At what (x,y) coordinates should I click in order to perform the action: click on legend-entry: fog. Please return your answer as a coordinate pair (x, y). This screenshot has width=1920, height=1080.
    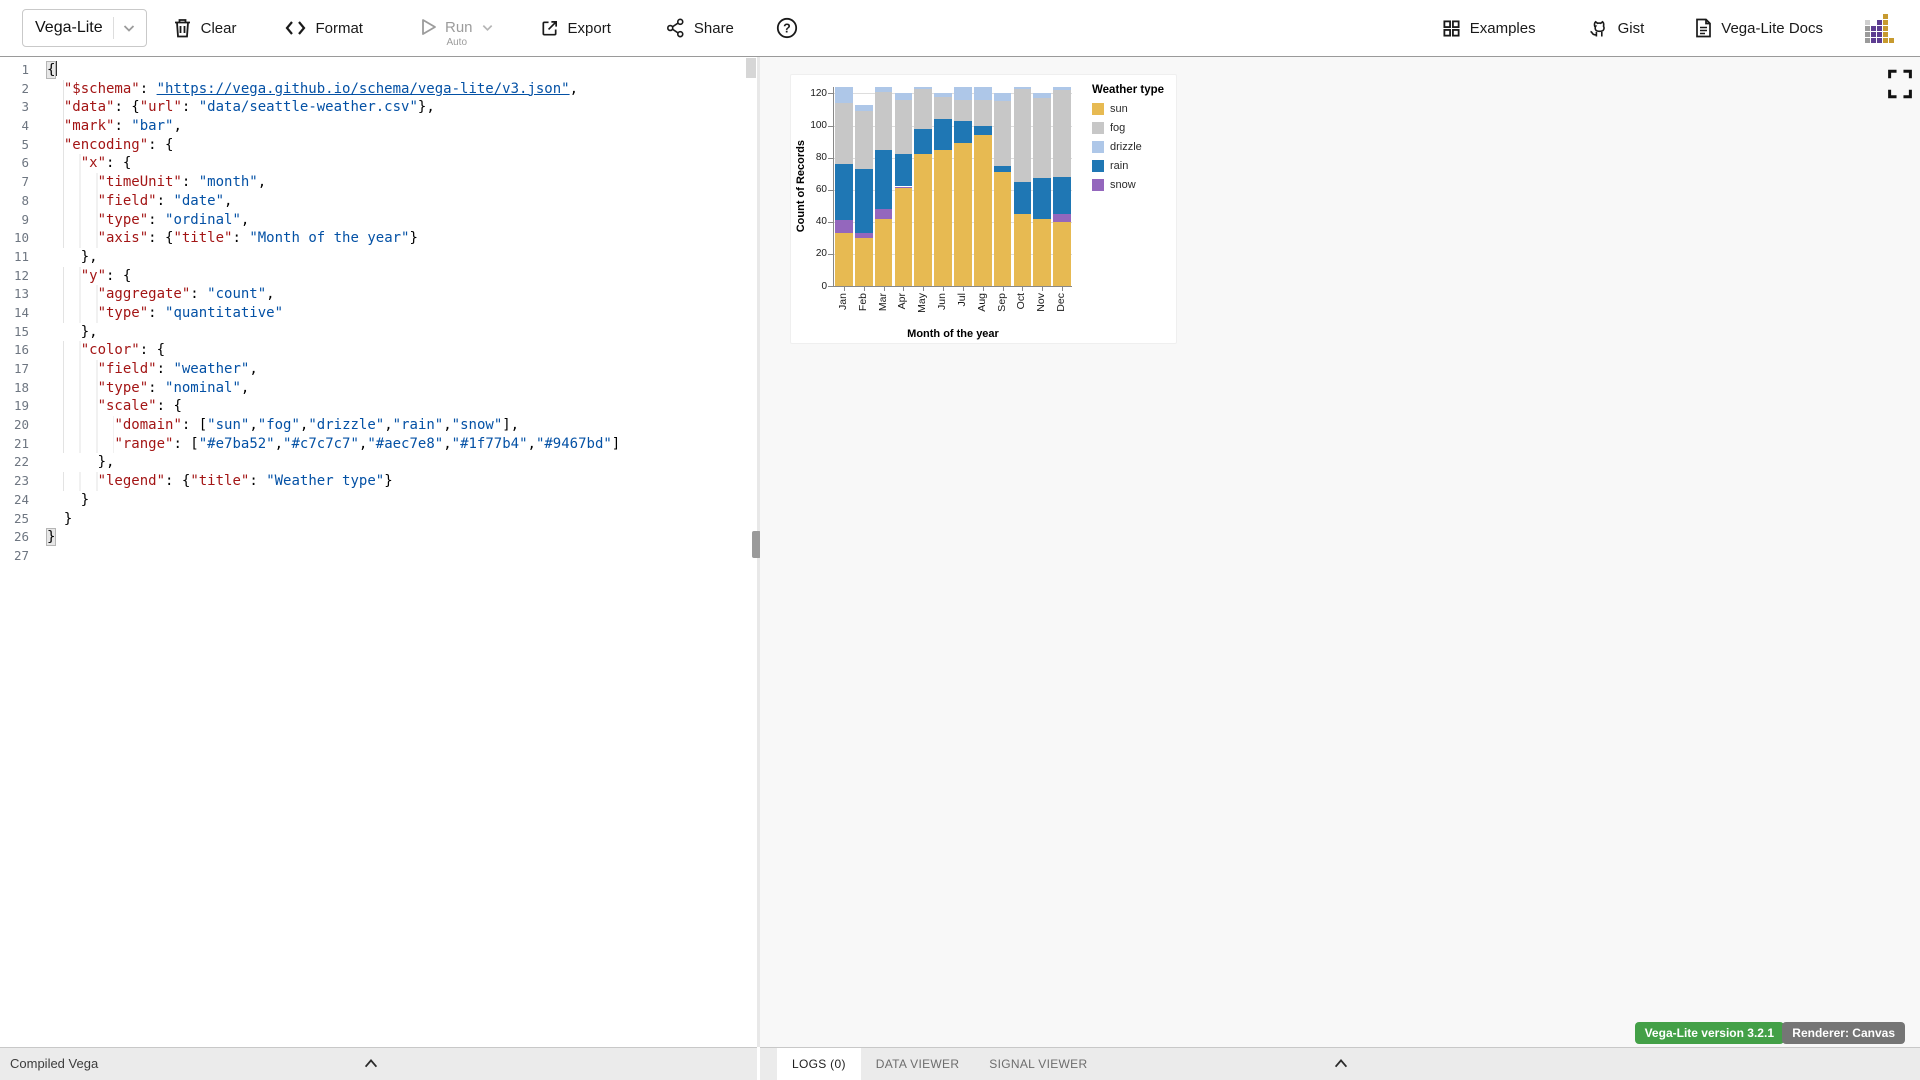
    Looking at the image, I should click on (1128, 128).